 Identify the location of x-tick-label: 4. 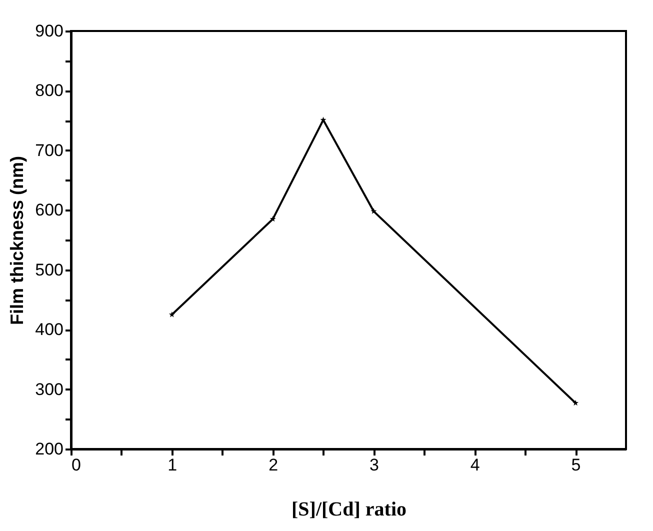
(475, 465).